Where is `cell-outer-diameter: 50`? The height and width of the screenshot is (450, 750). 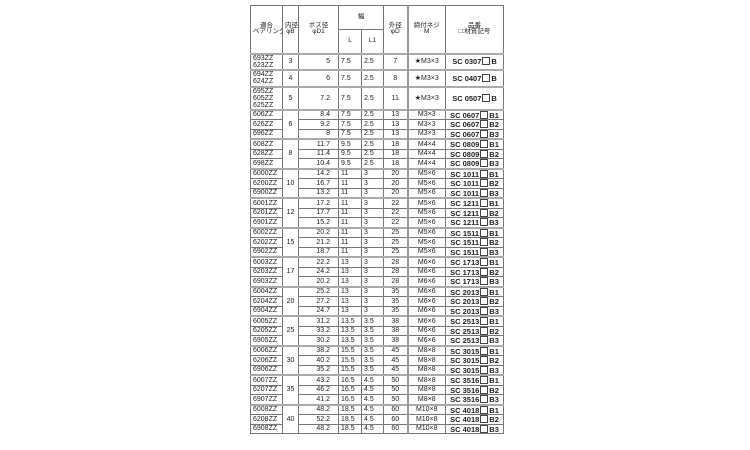 cell-outer-diameter: 50 is located at coordinates (395, 389).